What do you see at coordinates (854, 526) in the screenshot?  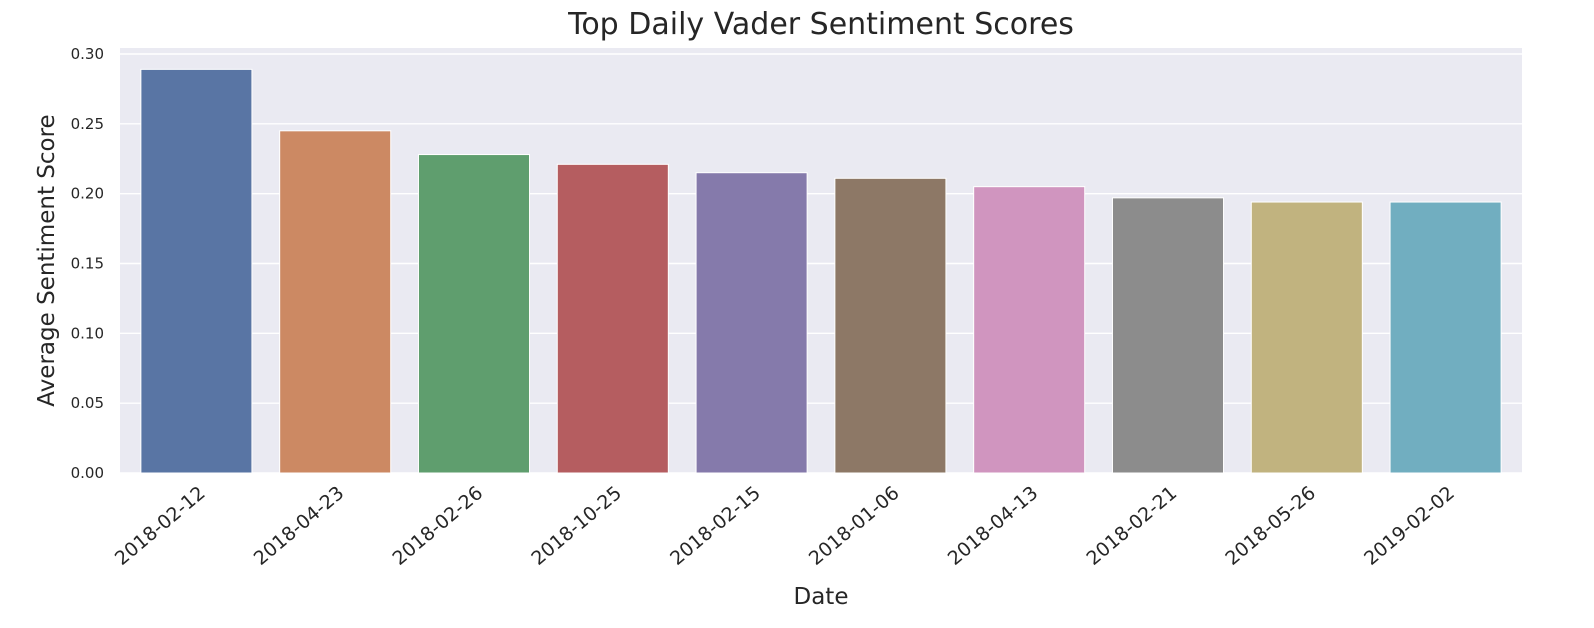 I see `x-tick-label: 2018-01-06` at bounding box center [854, 526].